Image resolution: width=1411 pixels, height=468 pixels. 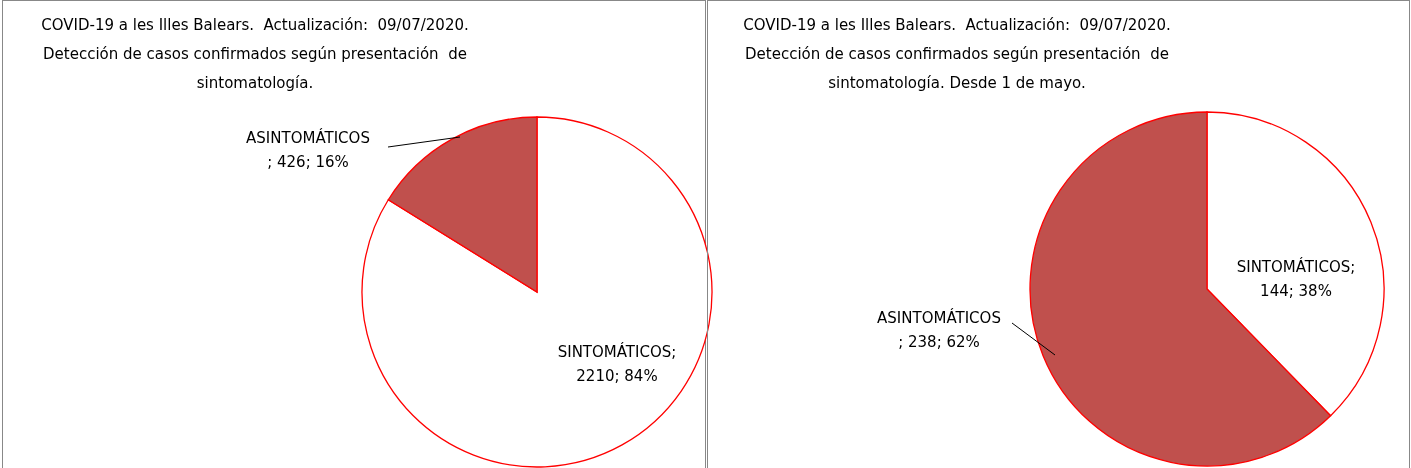 What do you see at coordinates (1296, 278) in the screenshot?
I see `slice-label: SINTOMÁTICOS; 144; 38%` at bounding box center [1296, 278].